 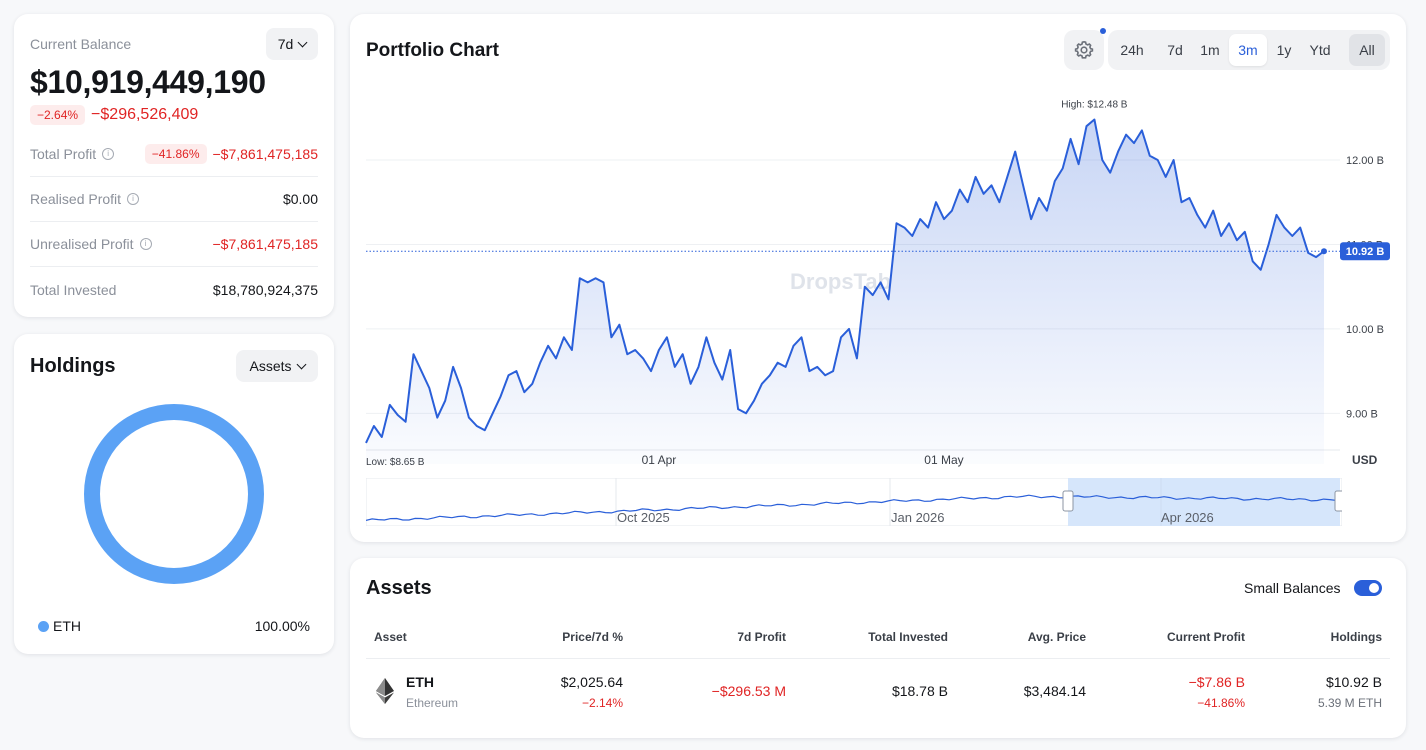 What do you see at coordinates (300, 199) in the screenshot?
I see `profit-row-value: $0.00` at bounding box center [300, 199].